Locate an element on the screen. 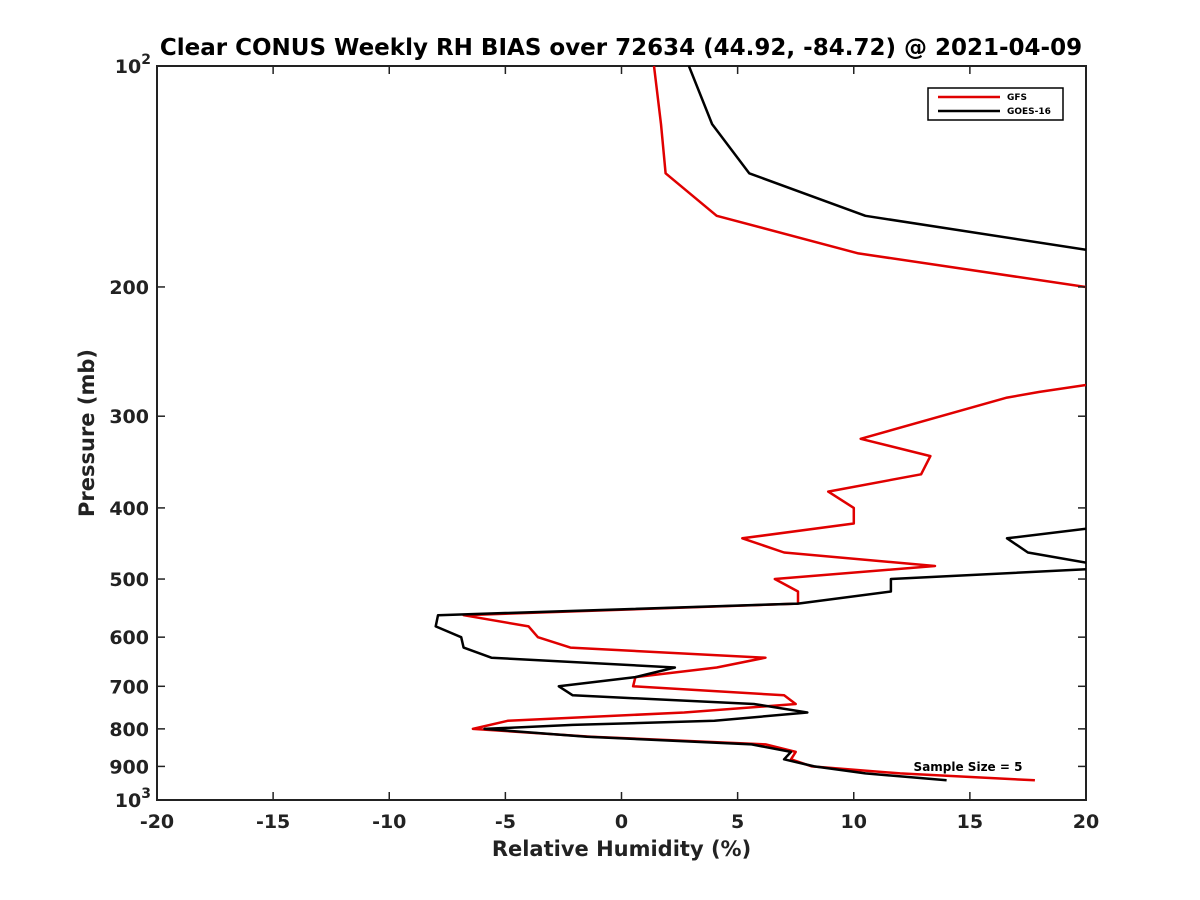 Image resolution: width=1200 pixels, height=900 pixels. y-tick-label: 400 is located at coordinates (129, 509).